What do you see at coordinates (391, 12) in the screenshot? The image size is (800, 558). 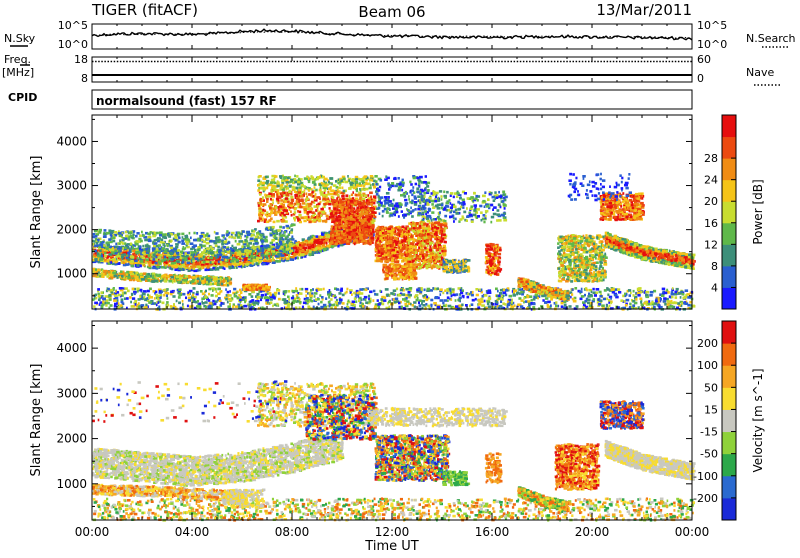 I see `beam-title: Beam 06` at bounding box center [391, 12].